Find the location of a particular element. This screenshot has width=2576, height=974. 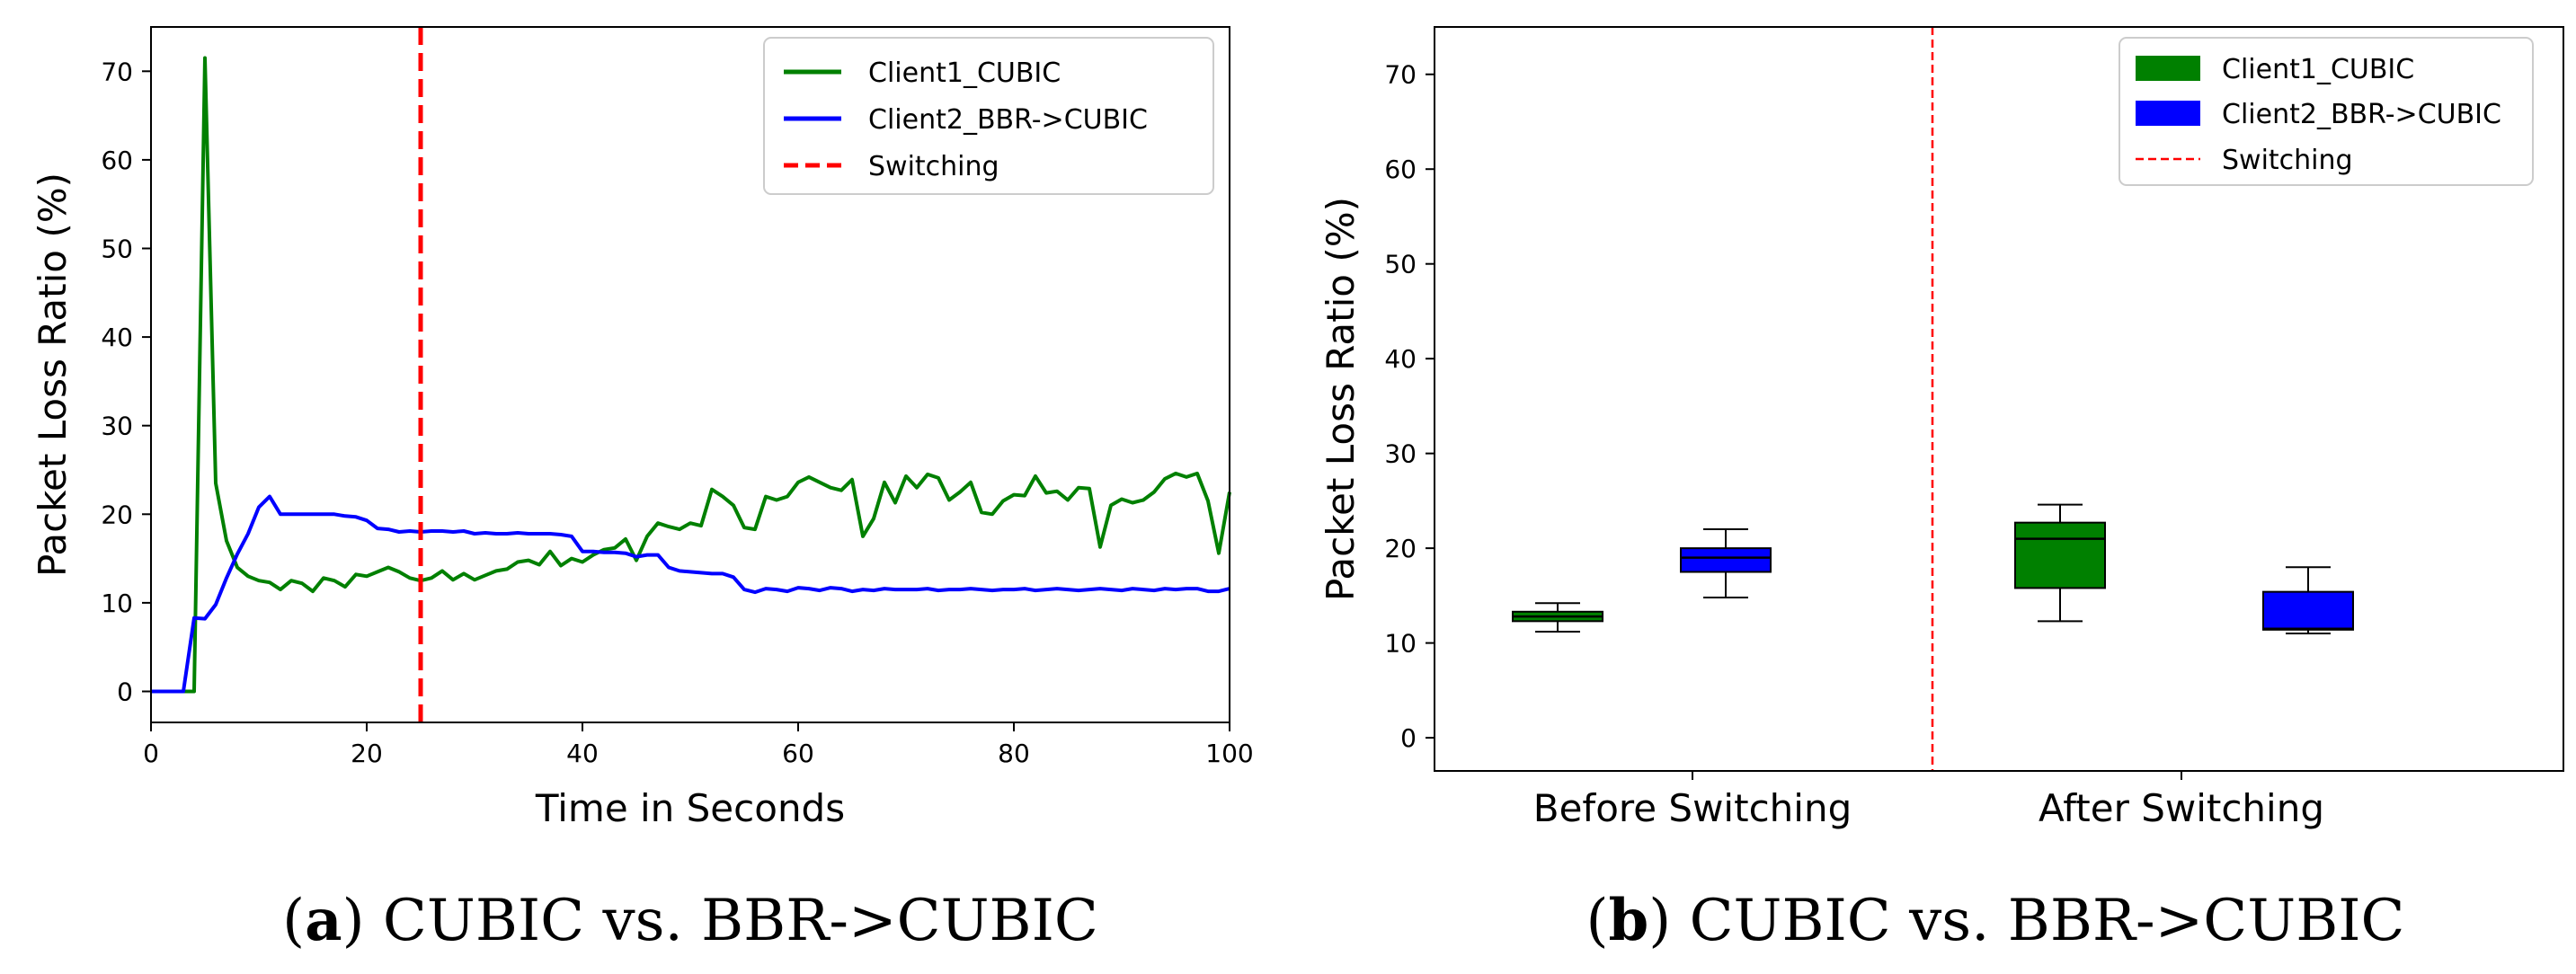

x-tick-label: 40 is located at coordinates (582, 753).